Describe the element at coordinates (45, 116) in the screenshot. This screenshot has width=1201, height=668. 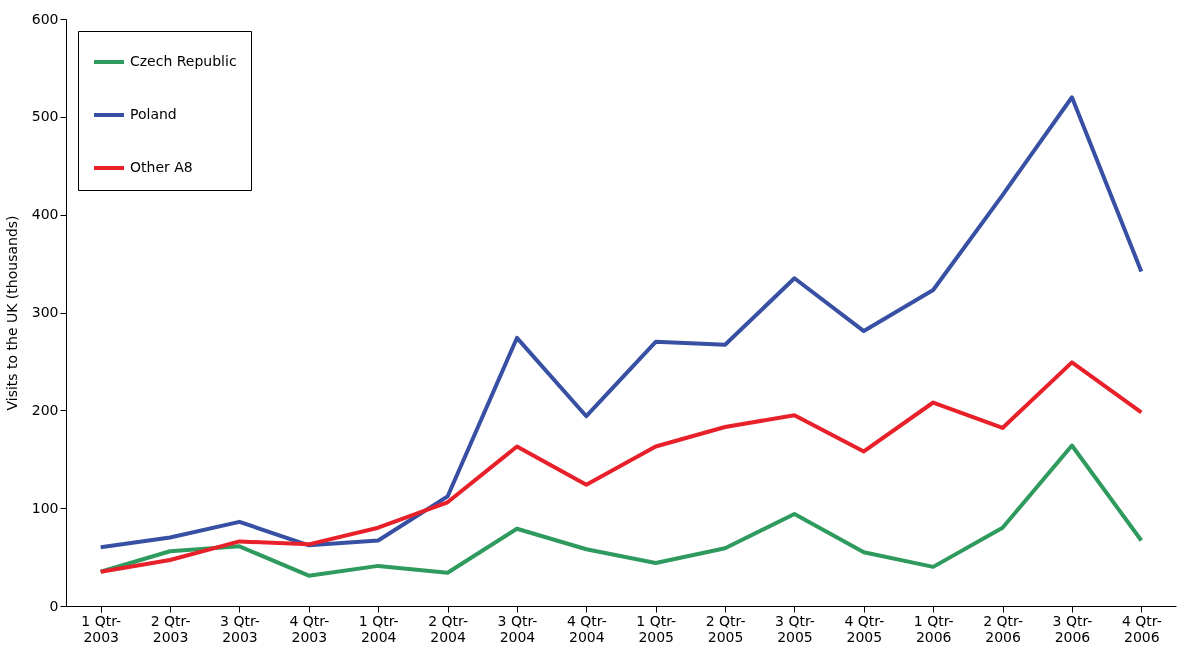
I see `y-tick-label: 500` at that location.